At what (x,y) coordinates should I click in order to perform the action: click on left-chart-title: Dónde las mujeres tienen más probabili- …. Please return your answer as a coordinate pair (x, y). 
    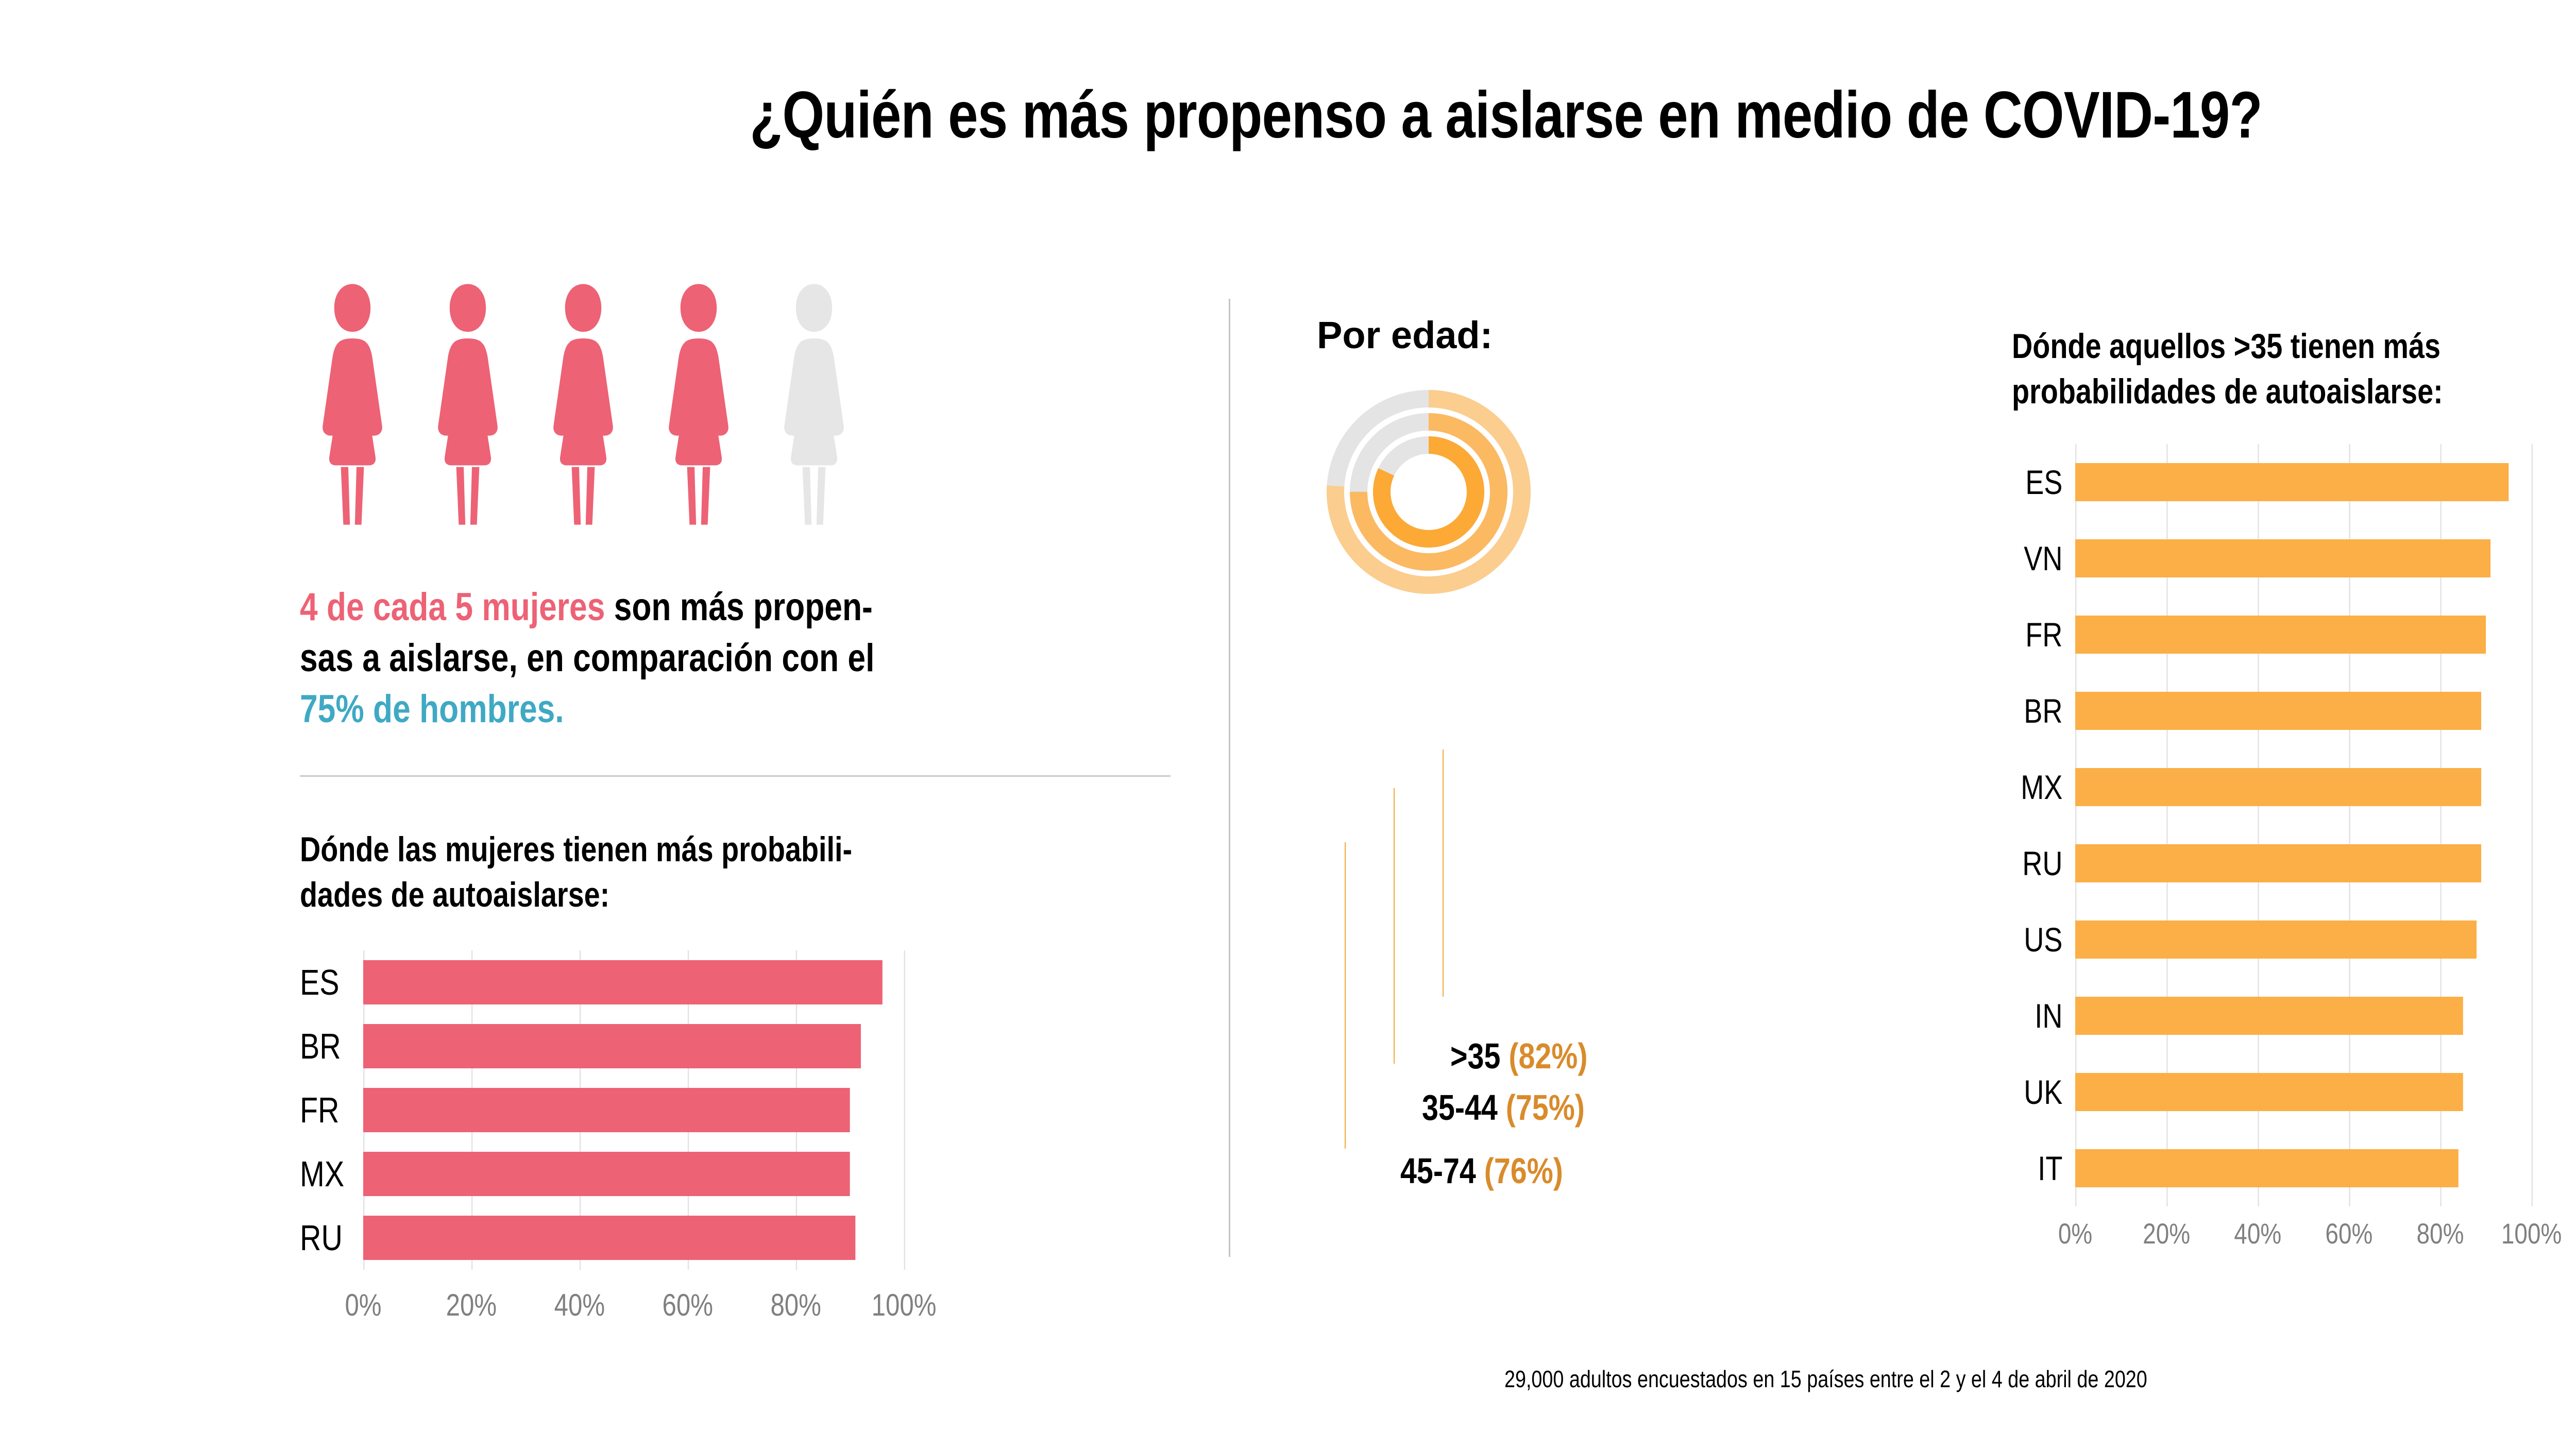
    Looking at the image, I should click on (663, 873).